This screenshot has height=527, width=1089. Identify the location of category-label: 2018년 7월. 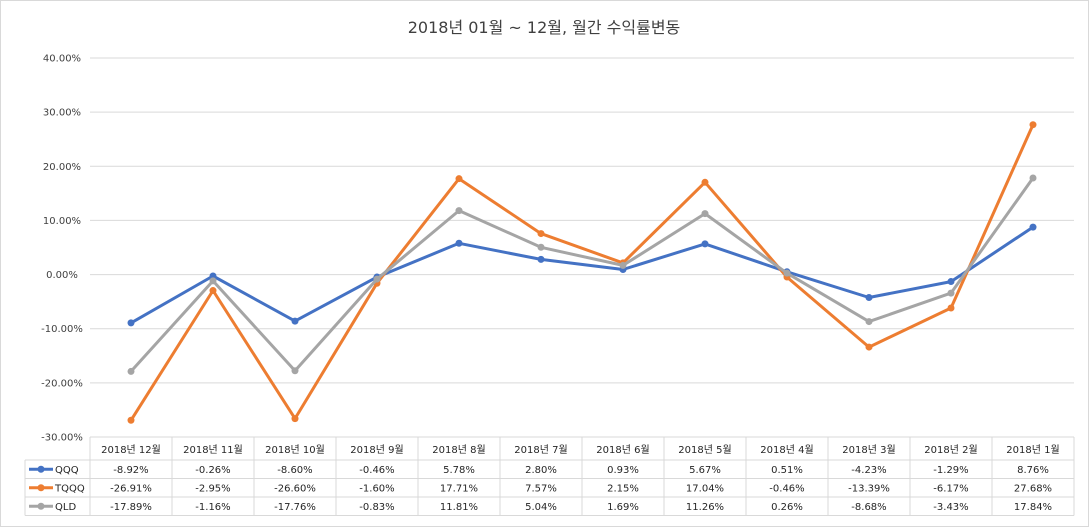
(540, 450).